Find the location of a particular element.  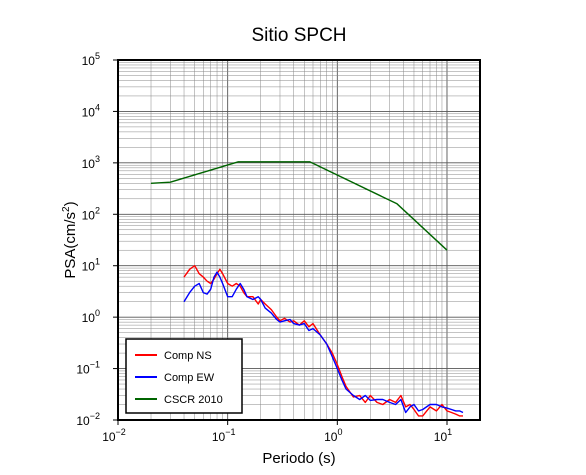

y-tick-label: 10⁻¹ is located at coordinates (88, 368).